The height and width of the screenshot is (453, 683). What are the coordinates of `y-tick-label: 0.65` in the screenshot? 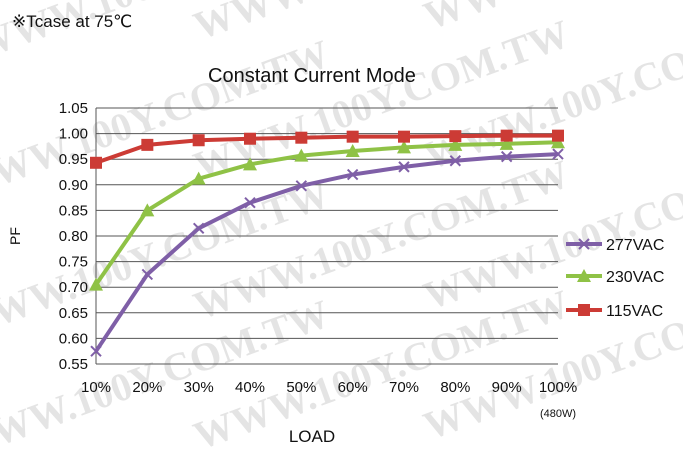 It's located at (73, 313).